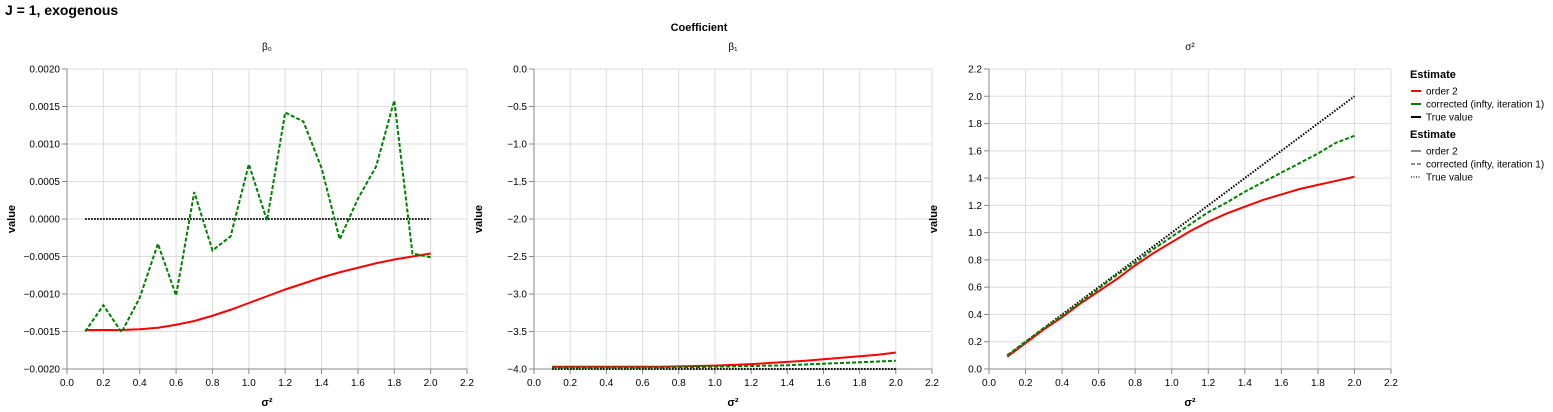  Describe the element at coordinates (42, 257) in the screenshot. I see `y-tick-label: −0.0005` at that location.